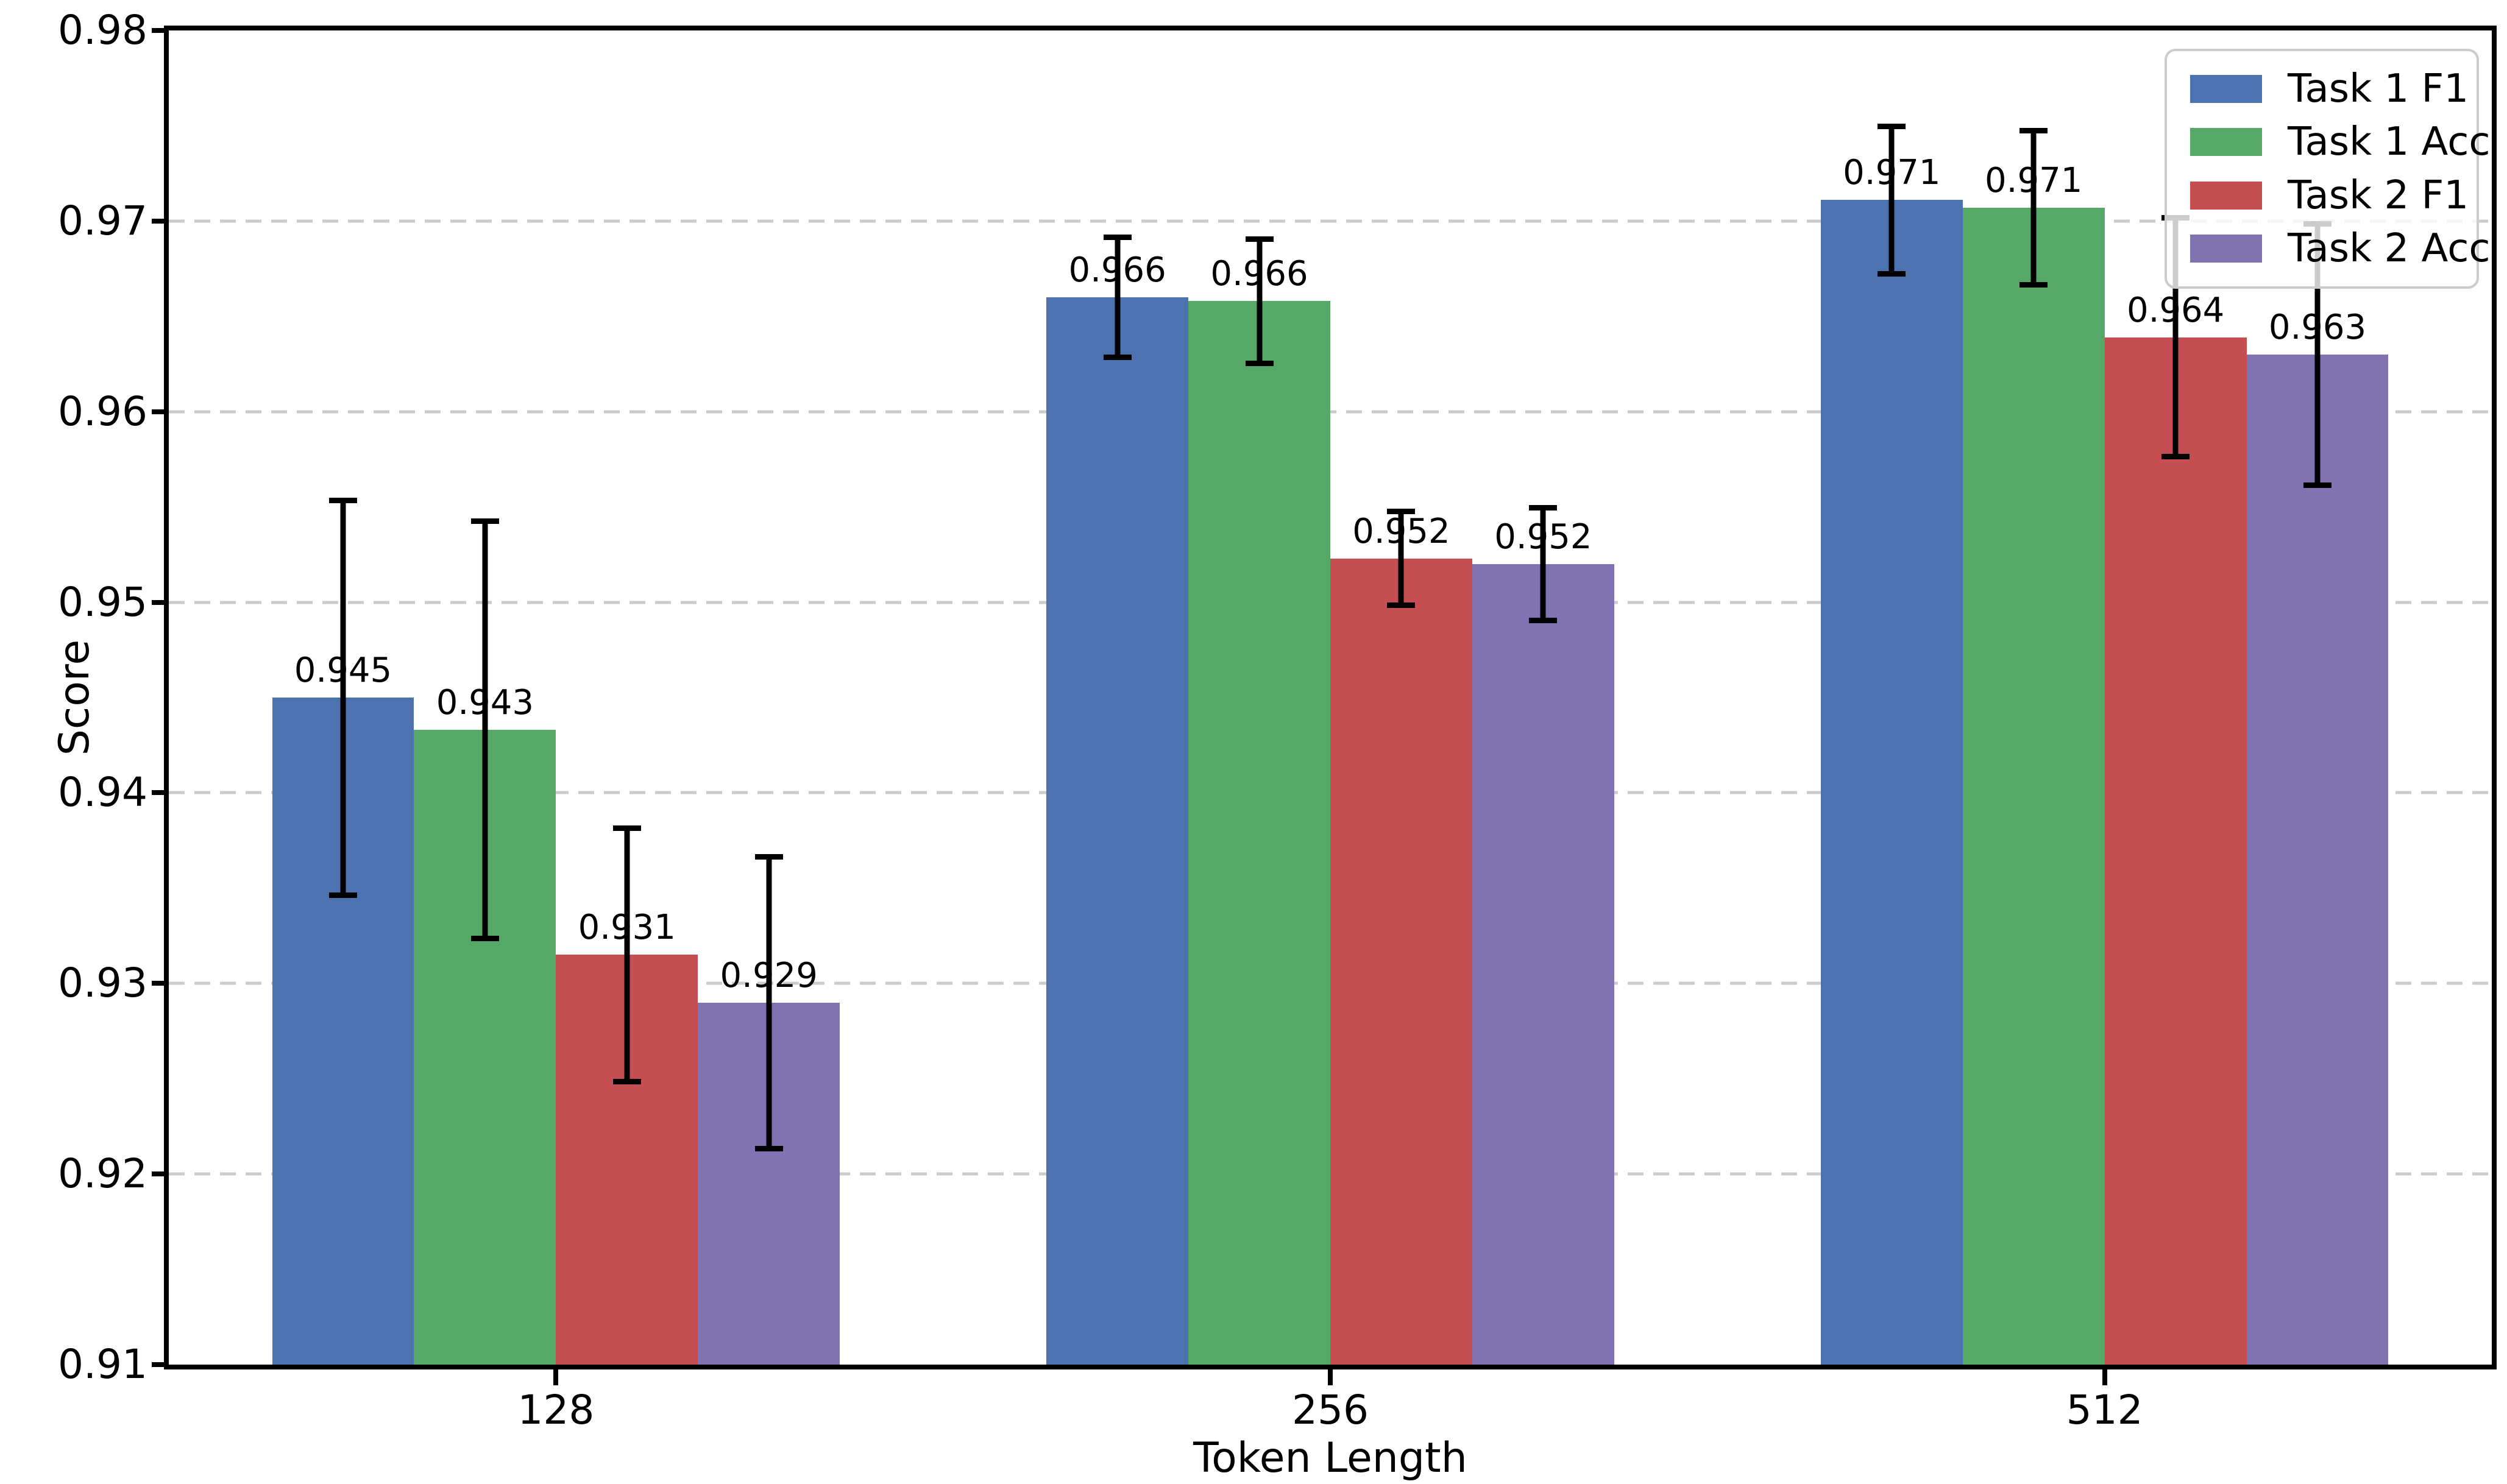 The height and width of the screenshot is (1484, 2507). I want to click on x-tick-label: 512, so click(2104, 1410).